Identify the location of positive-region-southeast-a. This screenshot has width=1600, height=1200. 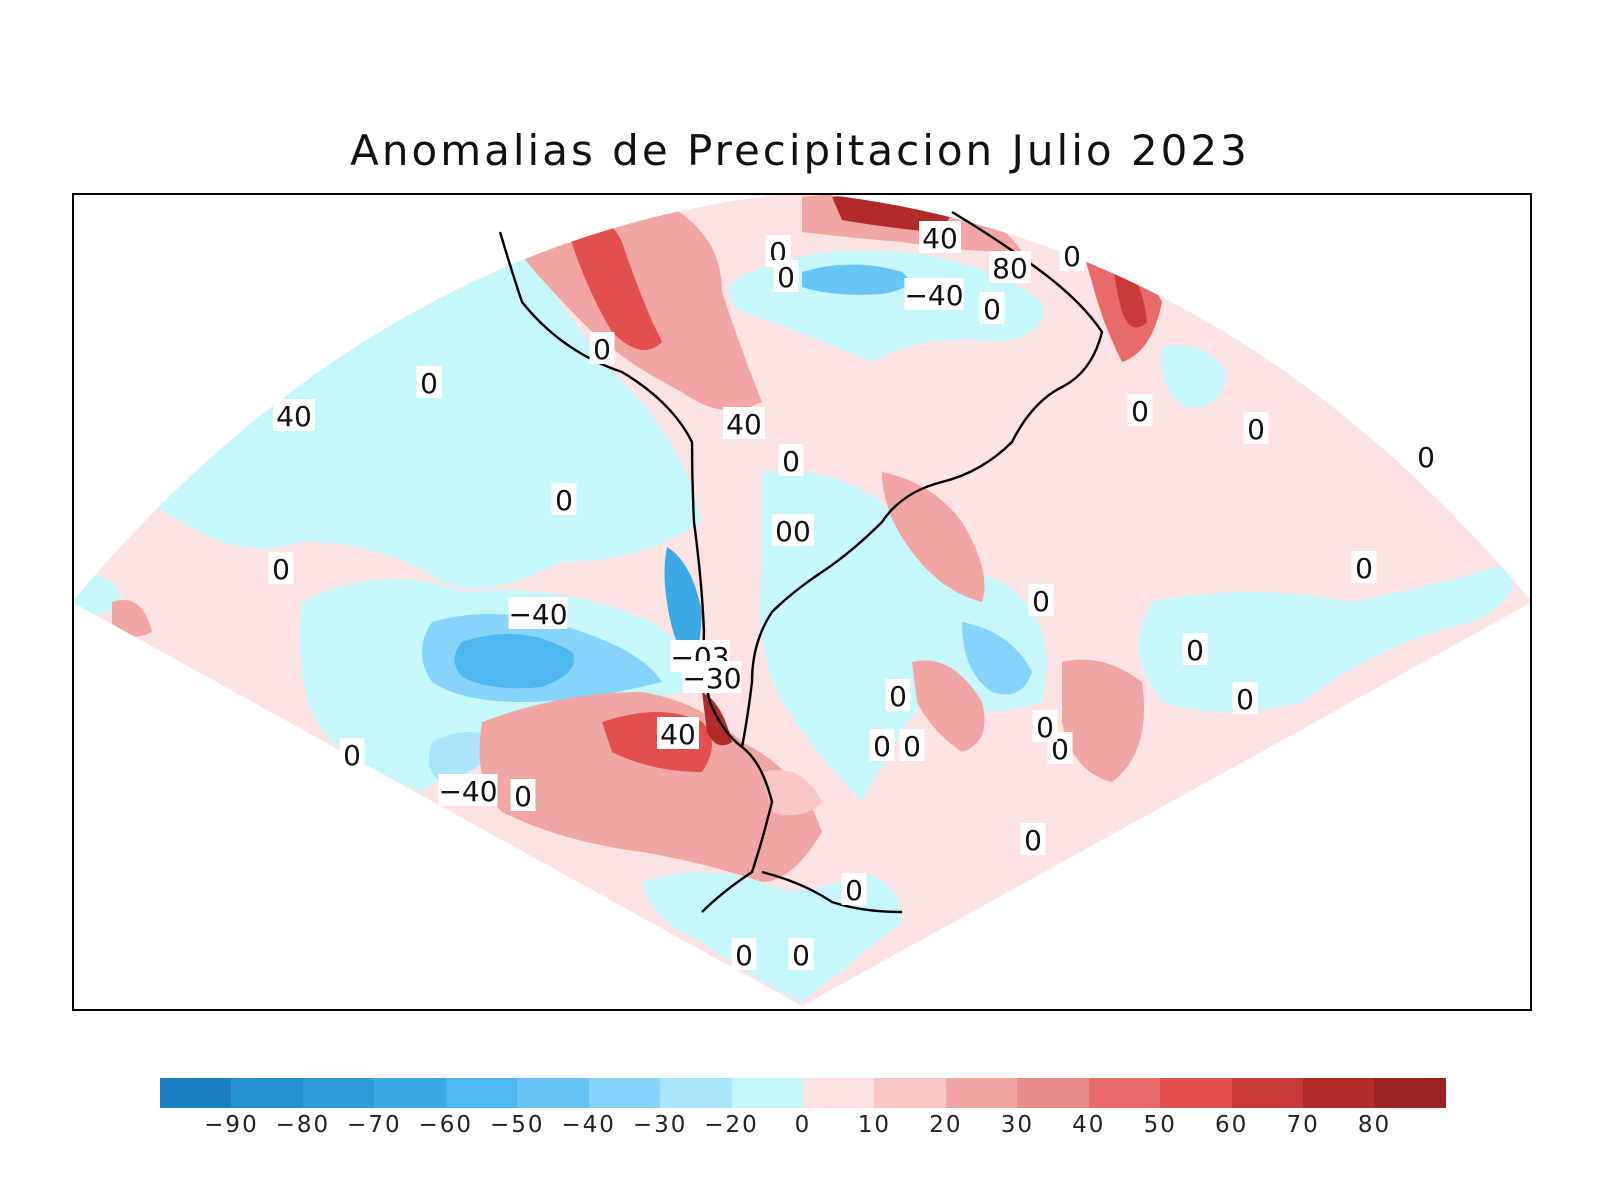
(948, 706).